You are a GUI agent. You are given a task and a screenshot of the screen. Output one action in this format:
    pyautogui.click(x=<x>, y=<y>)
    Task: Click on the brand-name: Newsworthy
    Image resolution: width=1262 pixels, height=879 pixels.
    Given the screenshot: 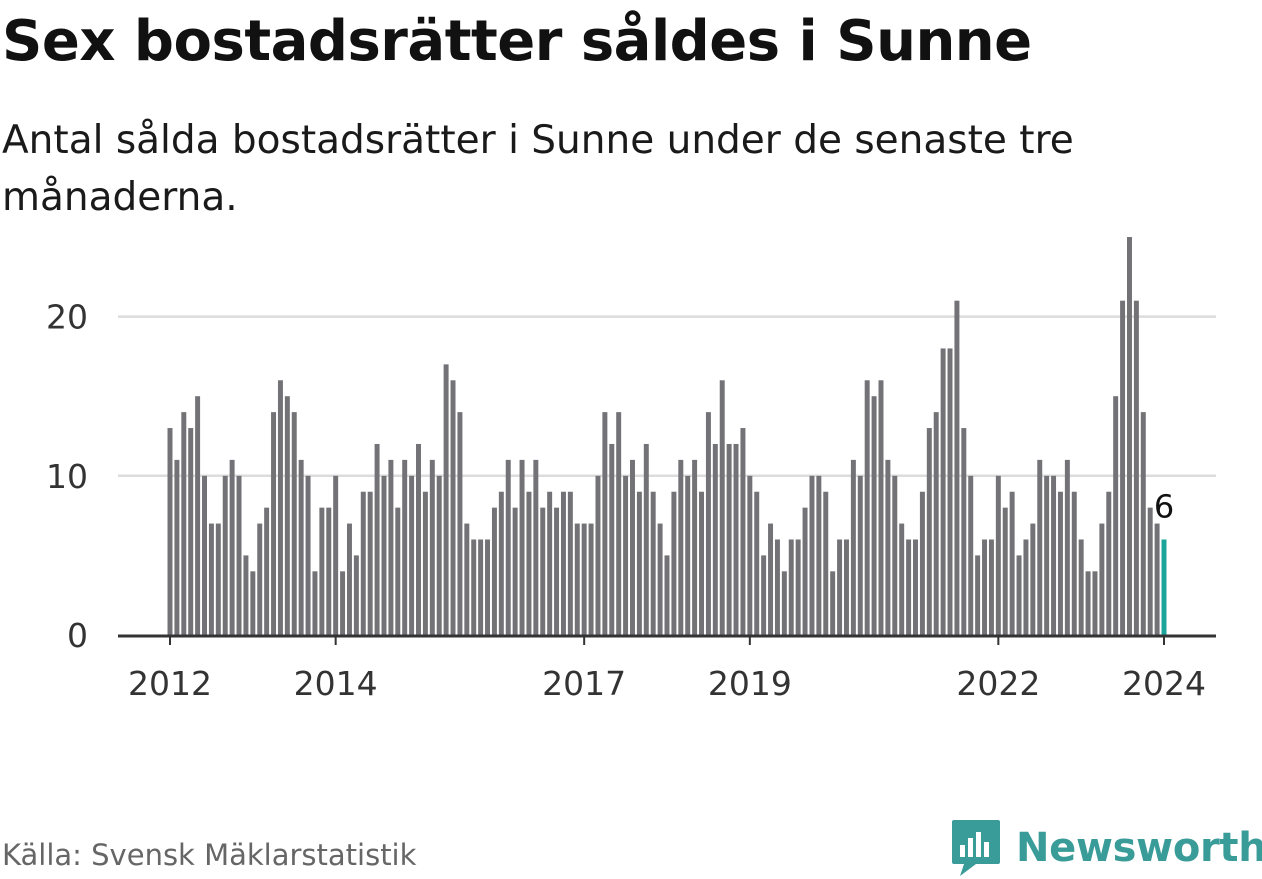 What is the action you would take?
    pyautogui.click(x=1139, y=848)
    